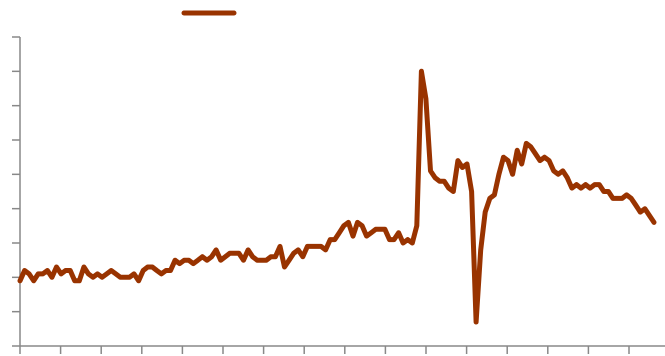 Image resolution: width=665 pixels, height=356 pixels. Describe the element at coordinates (342, 349) in the screenshot. I see `x-axis` at that location.